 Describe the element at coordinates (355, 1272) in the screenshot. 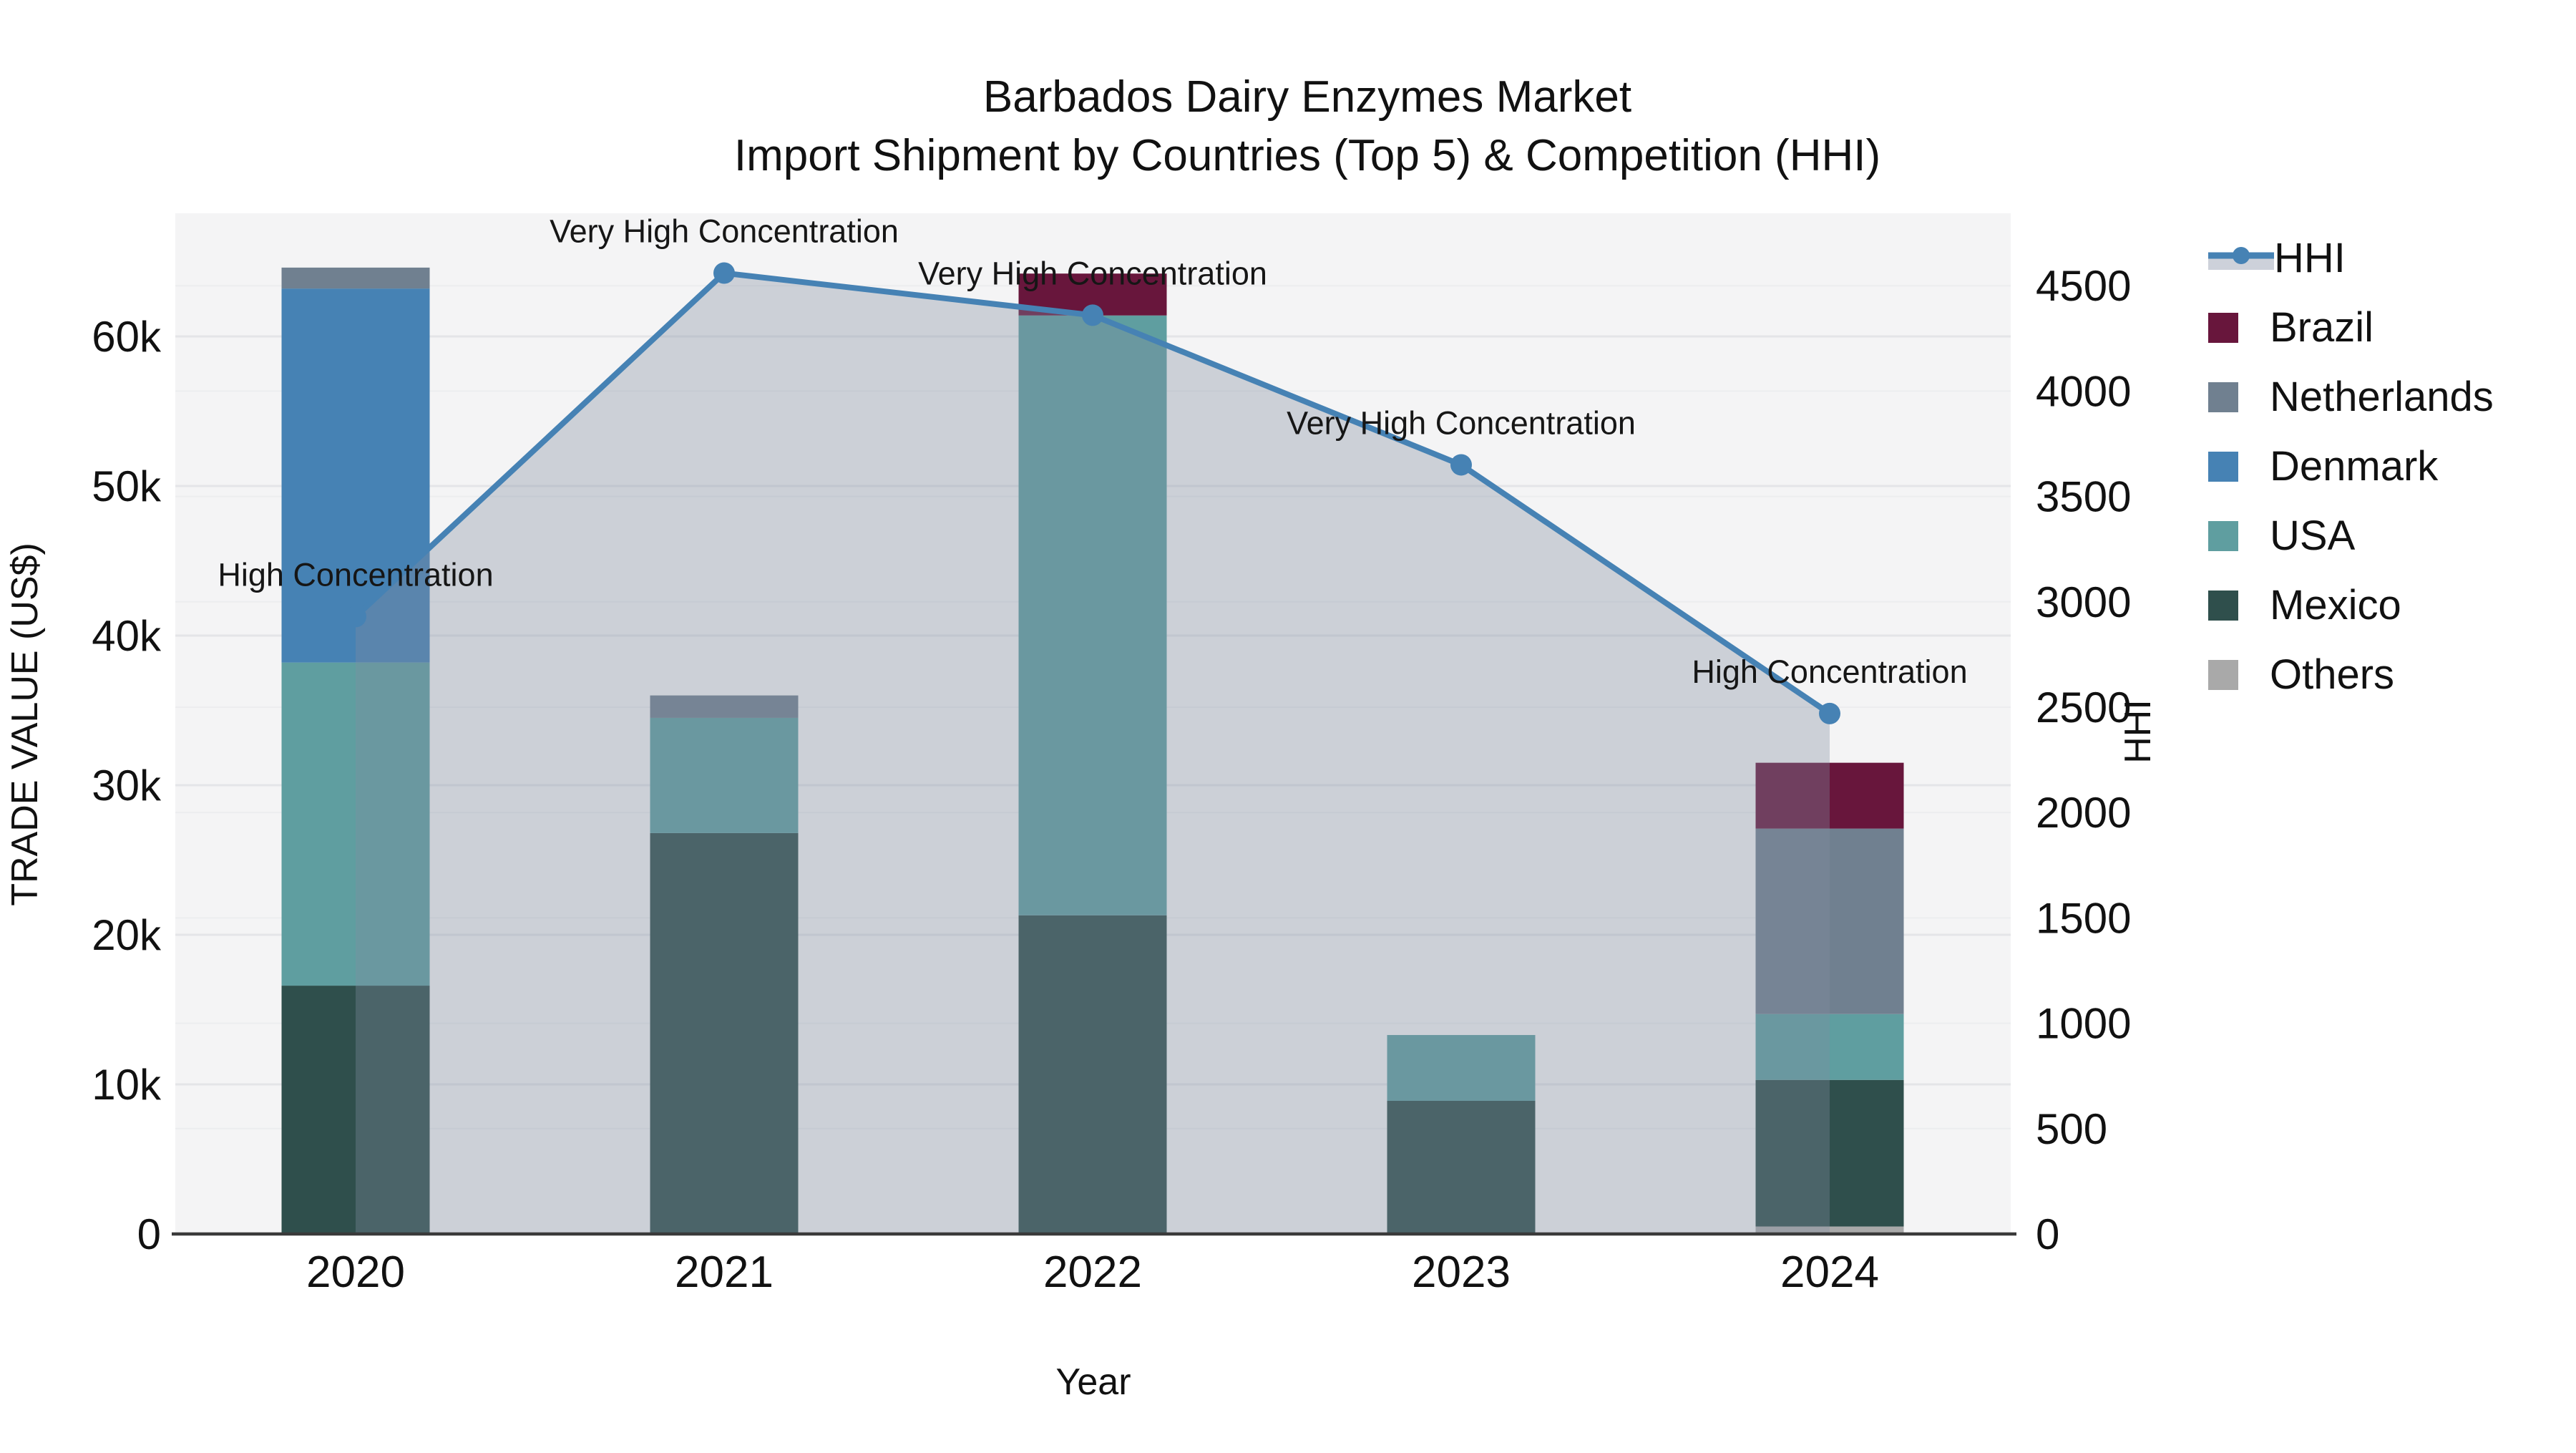

I see `x-tick-label-2020: 2020` at that location.